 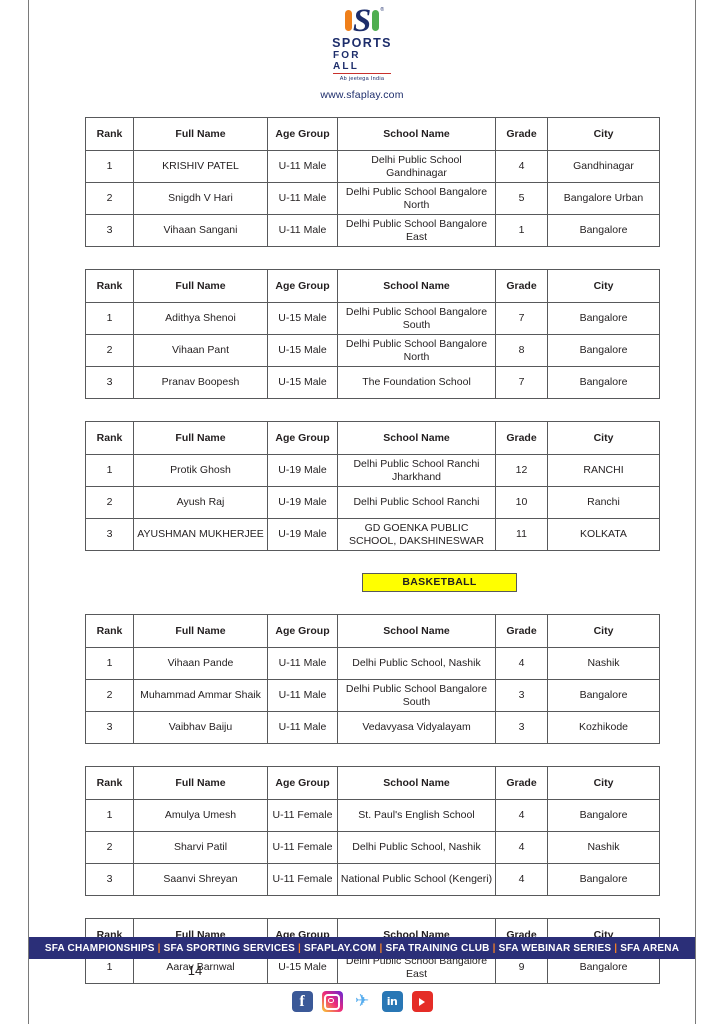 What do you see at coordinates (200, 318) in the screenshot?
I see `cell-name: Adithya Shenoi` at bounding box center [200, 318].